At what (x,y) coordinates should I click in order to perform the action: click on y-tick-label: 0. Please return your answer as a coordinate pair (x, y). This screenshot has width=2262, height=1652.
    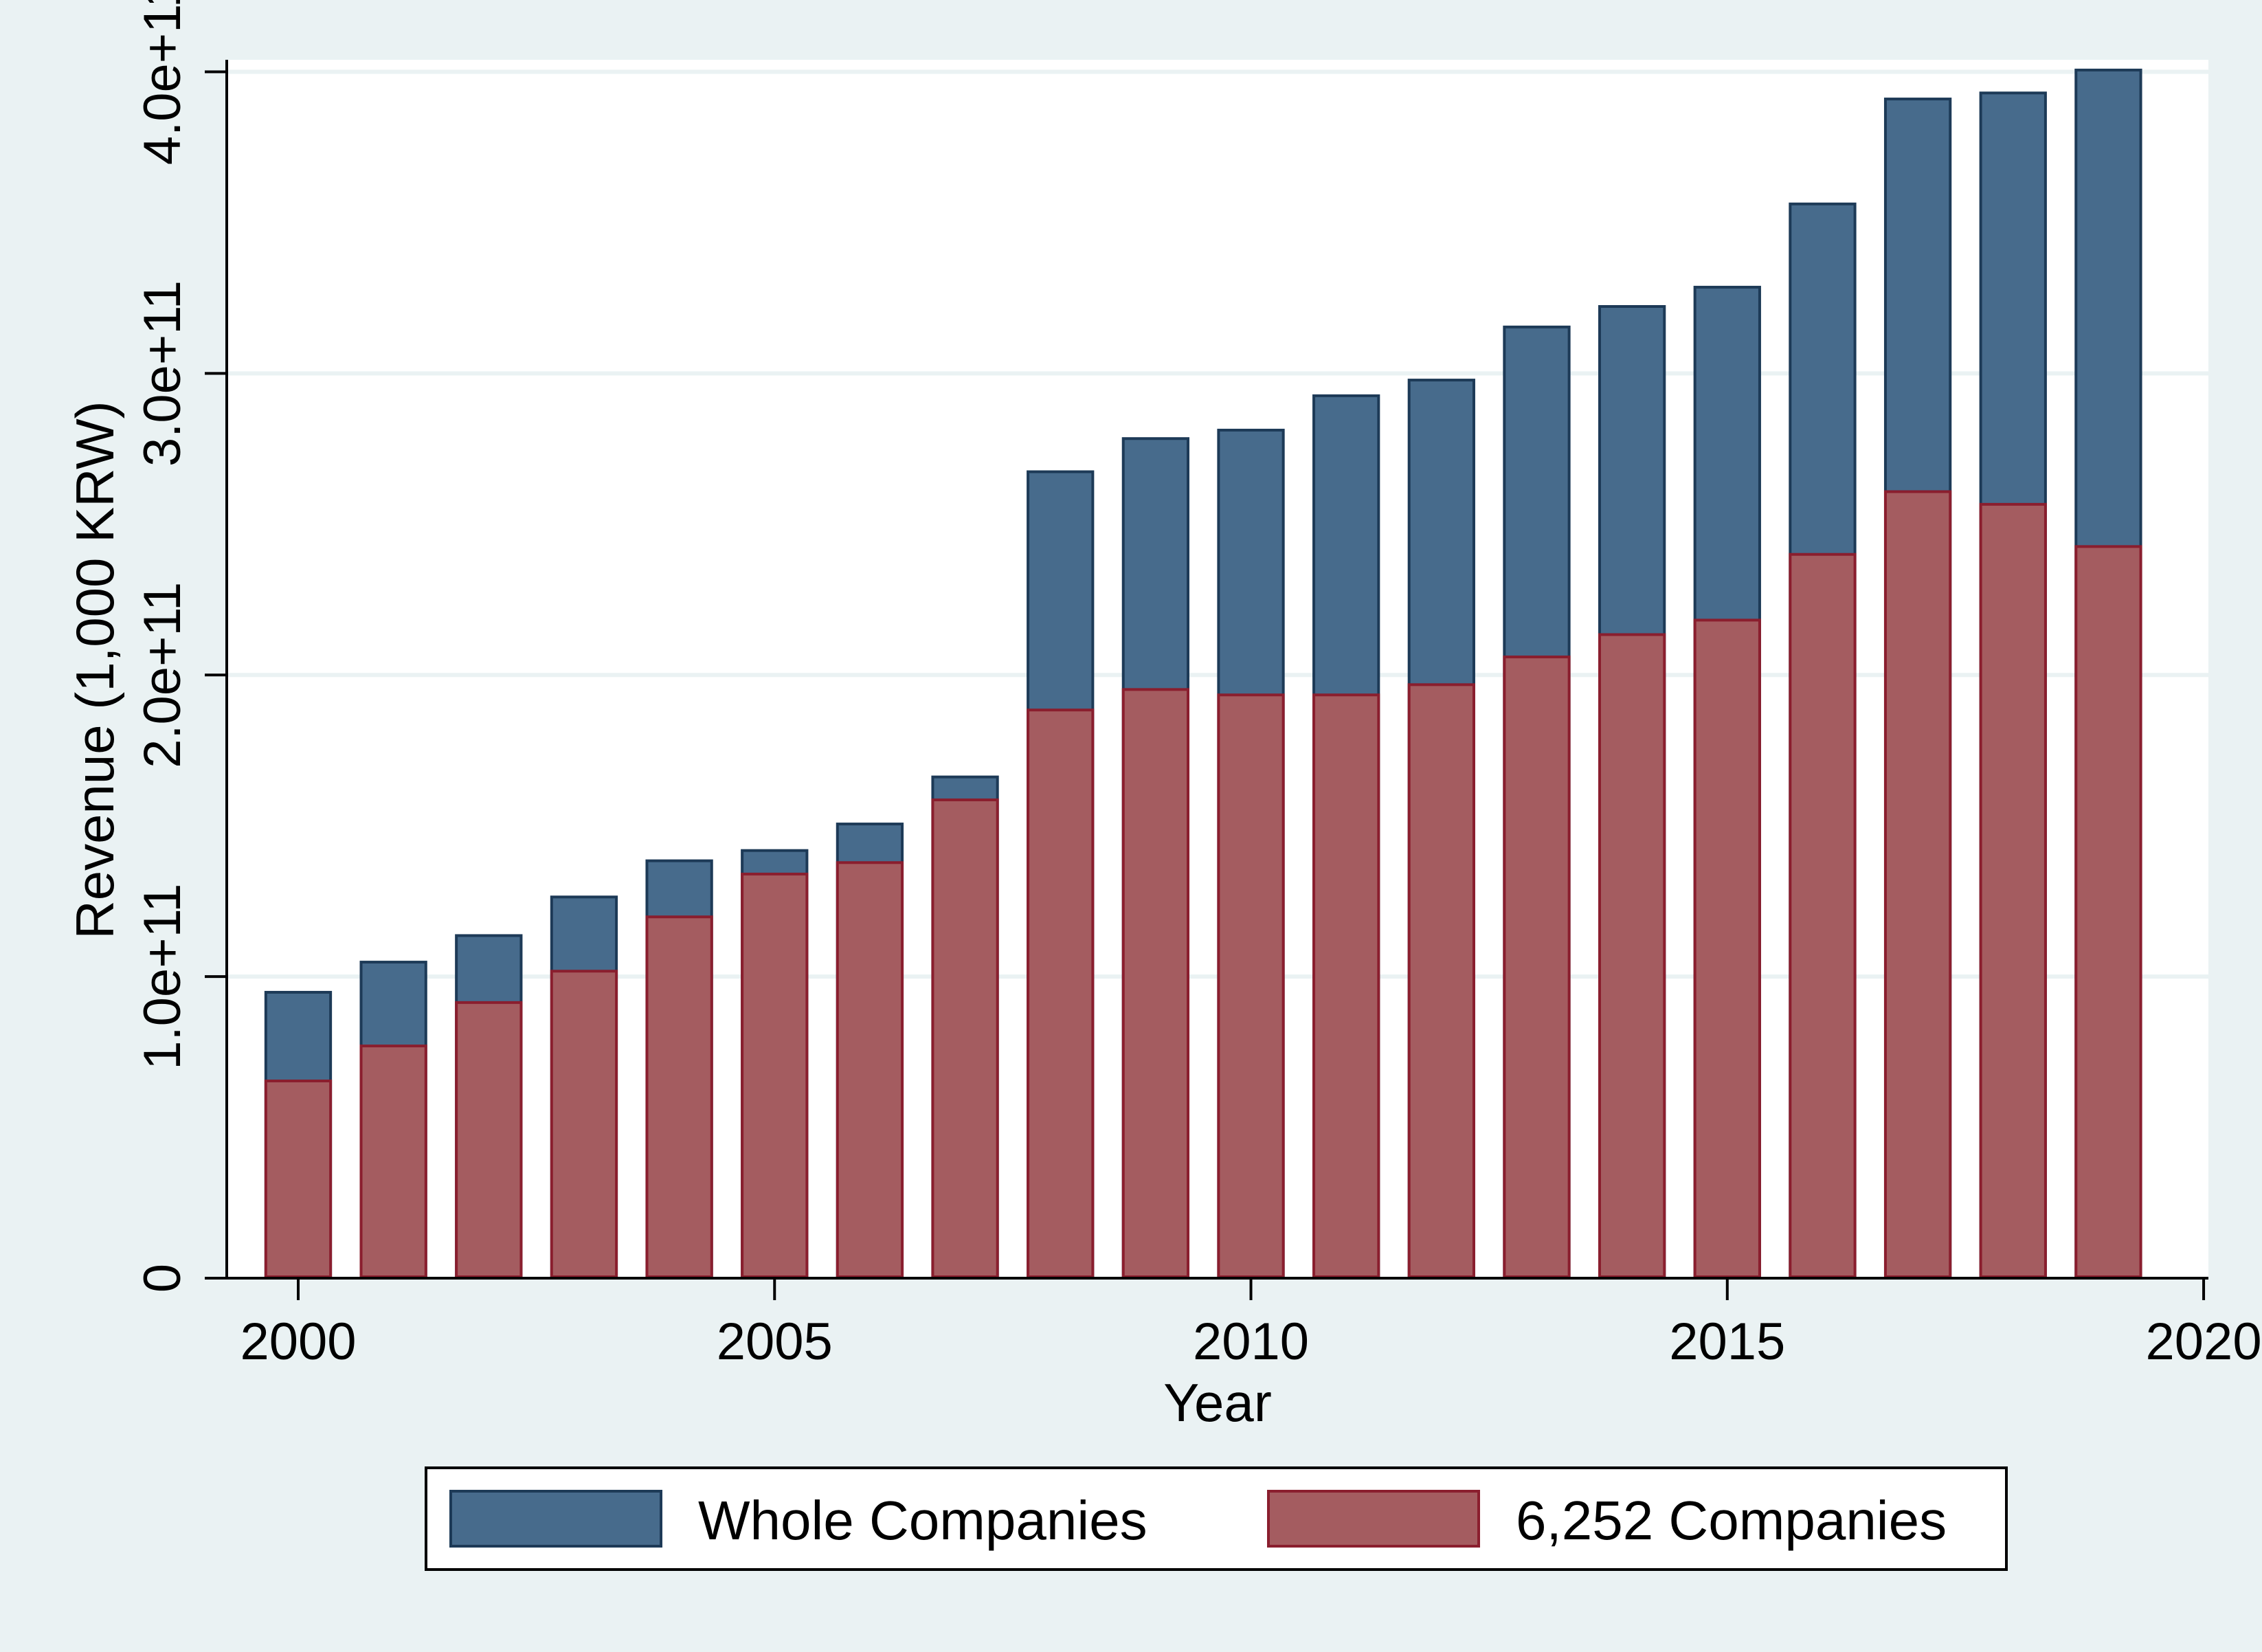
    Looking at the image, I should click on (162, 1278).